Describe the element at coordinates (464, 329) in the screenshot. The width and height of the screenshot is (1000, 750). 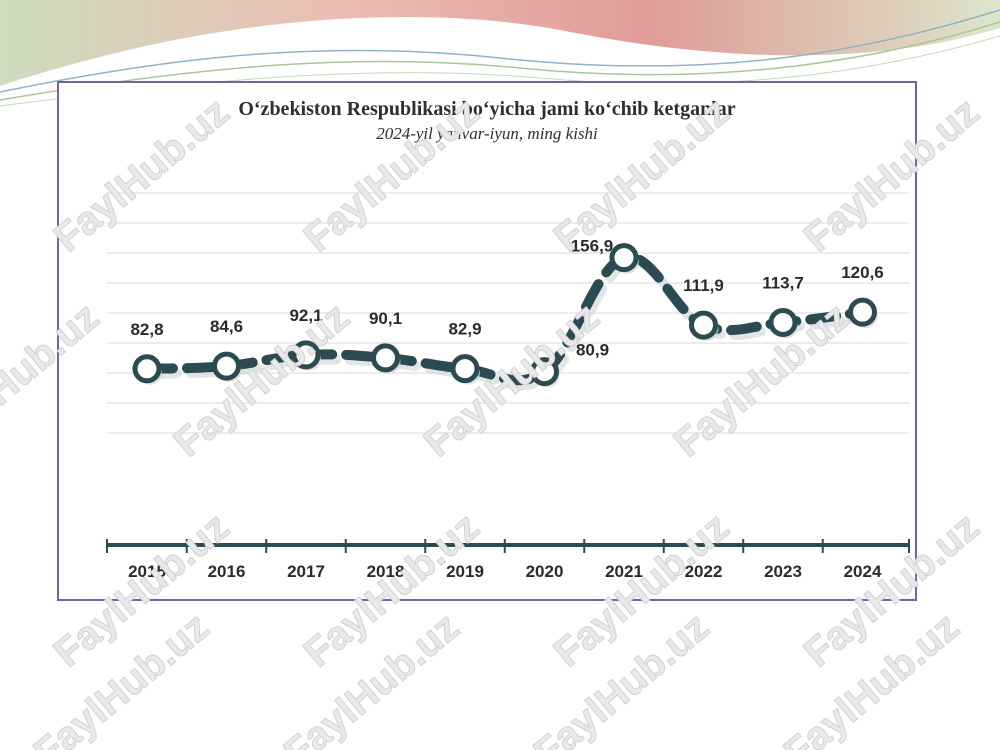
I see `data-label: 82,9` at that location.